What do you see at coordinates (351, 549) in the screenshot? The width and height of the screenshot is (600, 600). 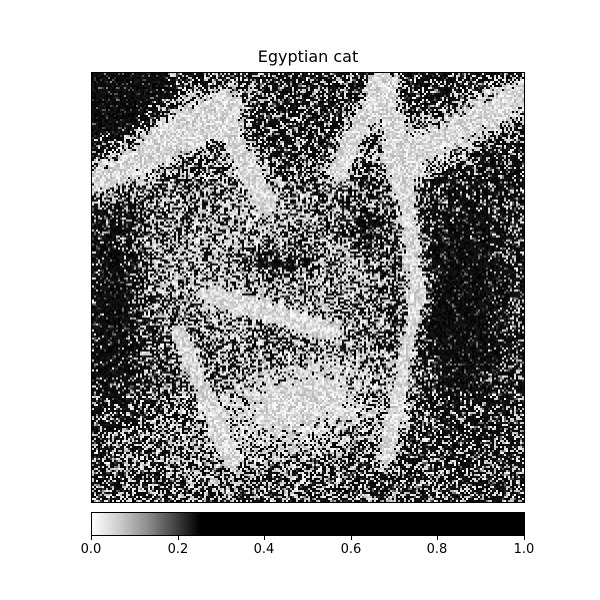 I see `colorbar-tick-label: 0.6` at bounding box center [351, 549].